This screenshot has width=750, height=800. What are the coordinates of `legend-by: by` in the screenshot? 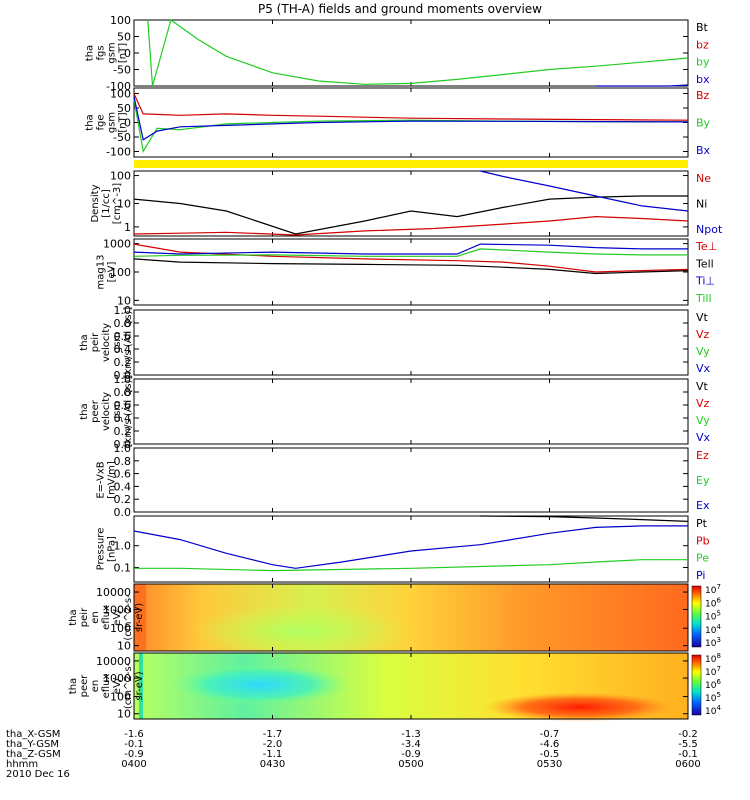 It's located at (703, 62).